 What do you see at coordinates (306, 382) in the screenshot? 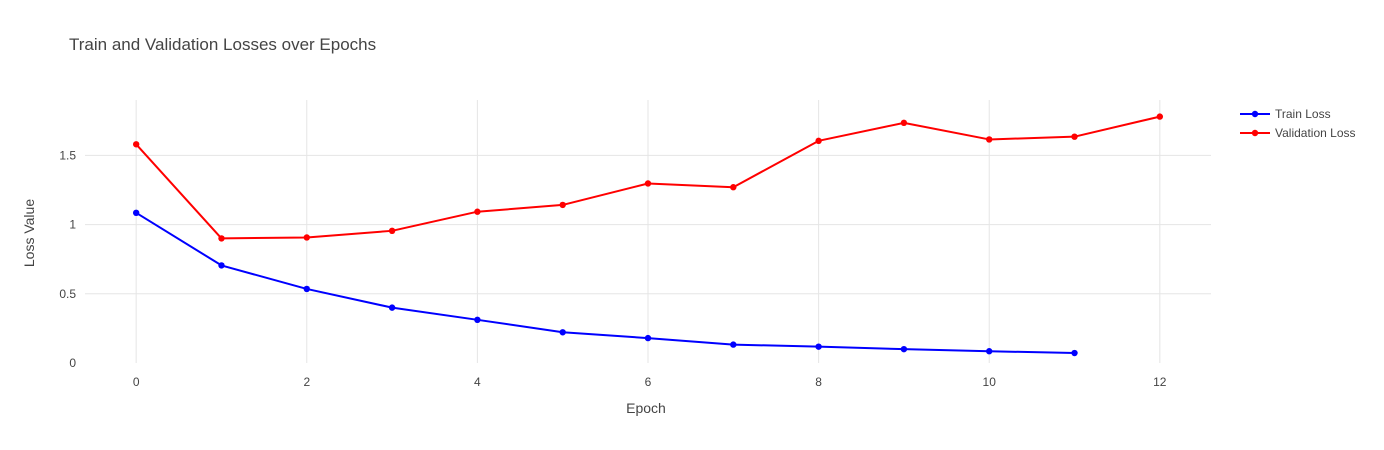
I see `x-tick-label: 2` at bounding box center [306, 382].